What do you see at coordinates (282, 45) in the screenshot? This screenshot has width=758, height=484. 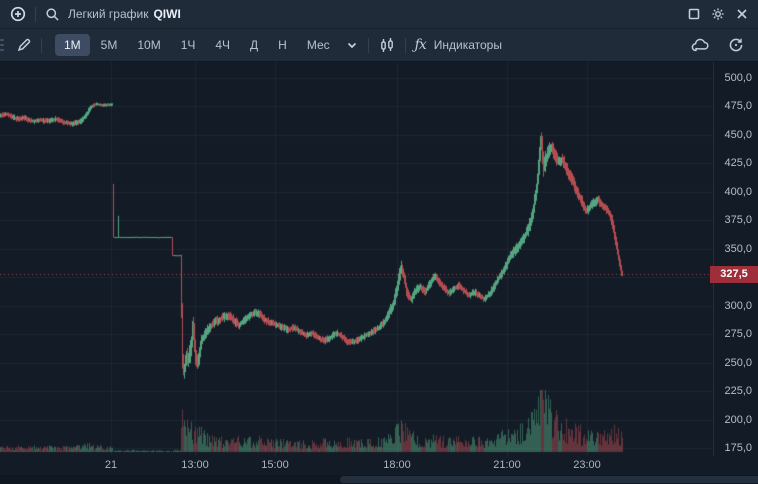 I see `timeframe-button-н: Н` at bounding box center [282, 45].